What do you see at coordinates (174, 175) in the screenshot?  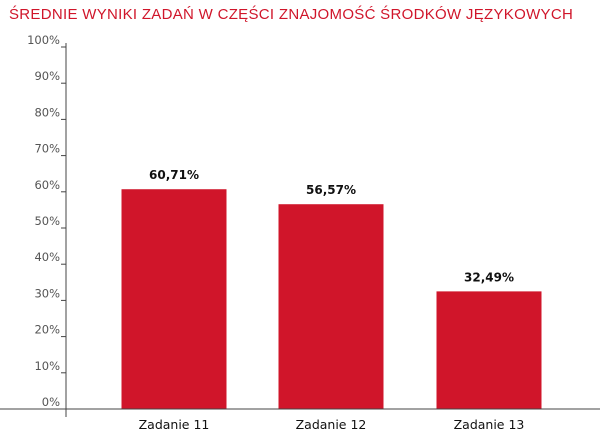 I see `bar-value-label: 60,71%` at bounding box center [174, 175].